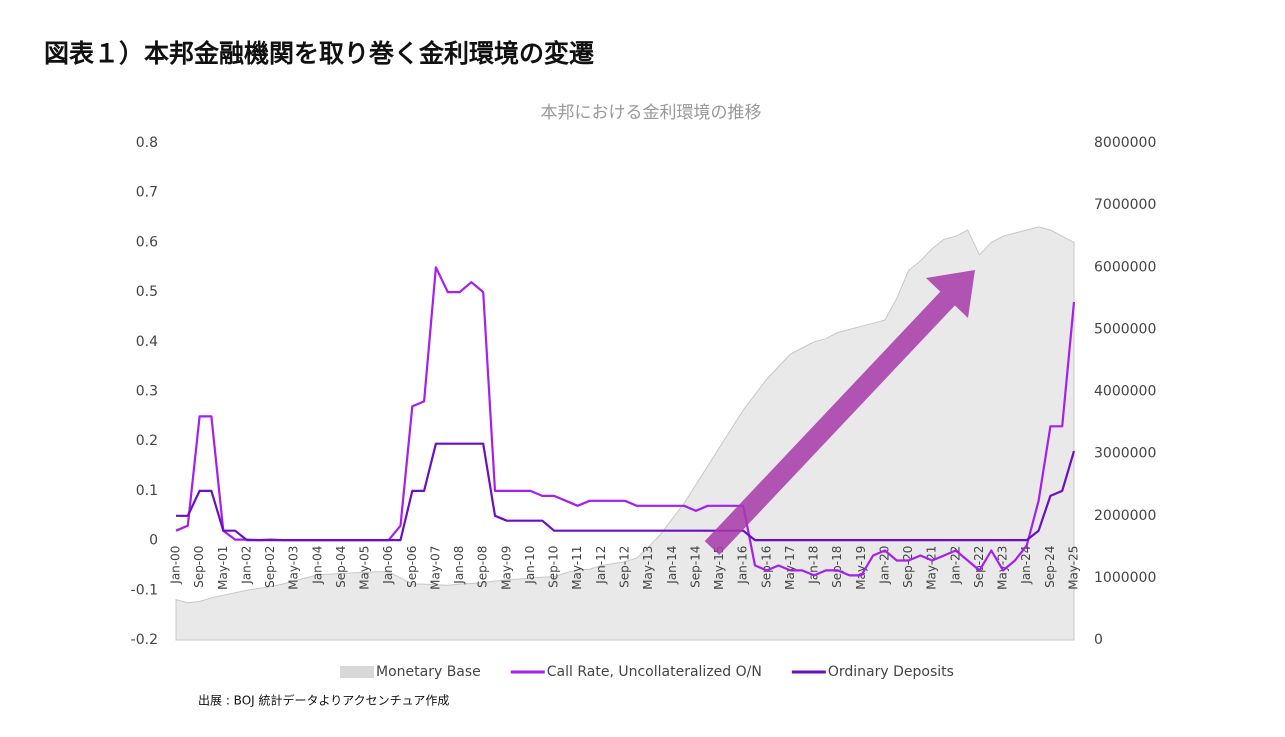 The image size is (1285, 737). What do you see at coordinates (1125, 578) in the screenshot?
I see `y2-tick-label: 1000000` at bounding box center [1125, 578].